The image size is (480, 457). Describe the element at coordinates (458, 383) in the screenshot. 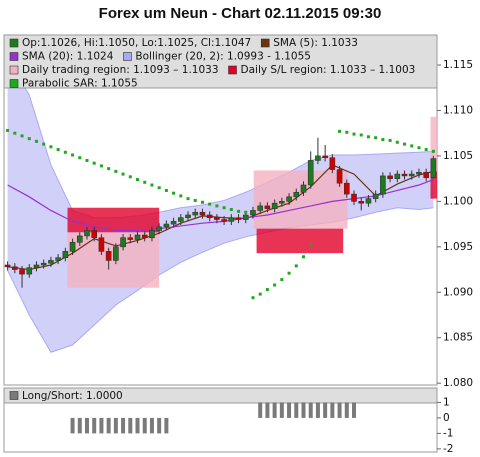

I see `y-tick-label: 1.080` at that location.